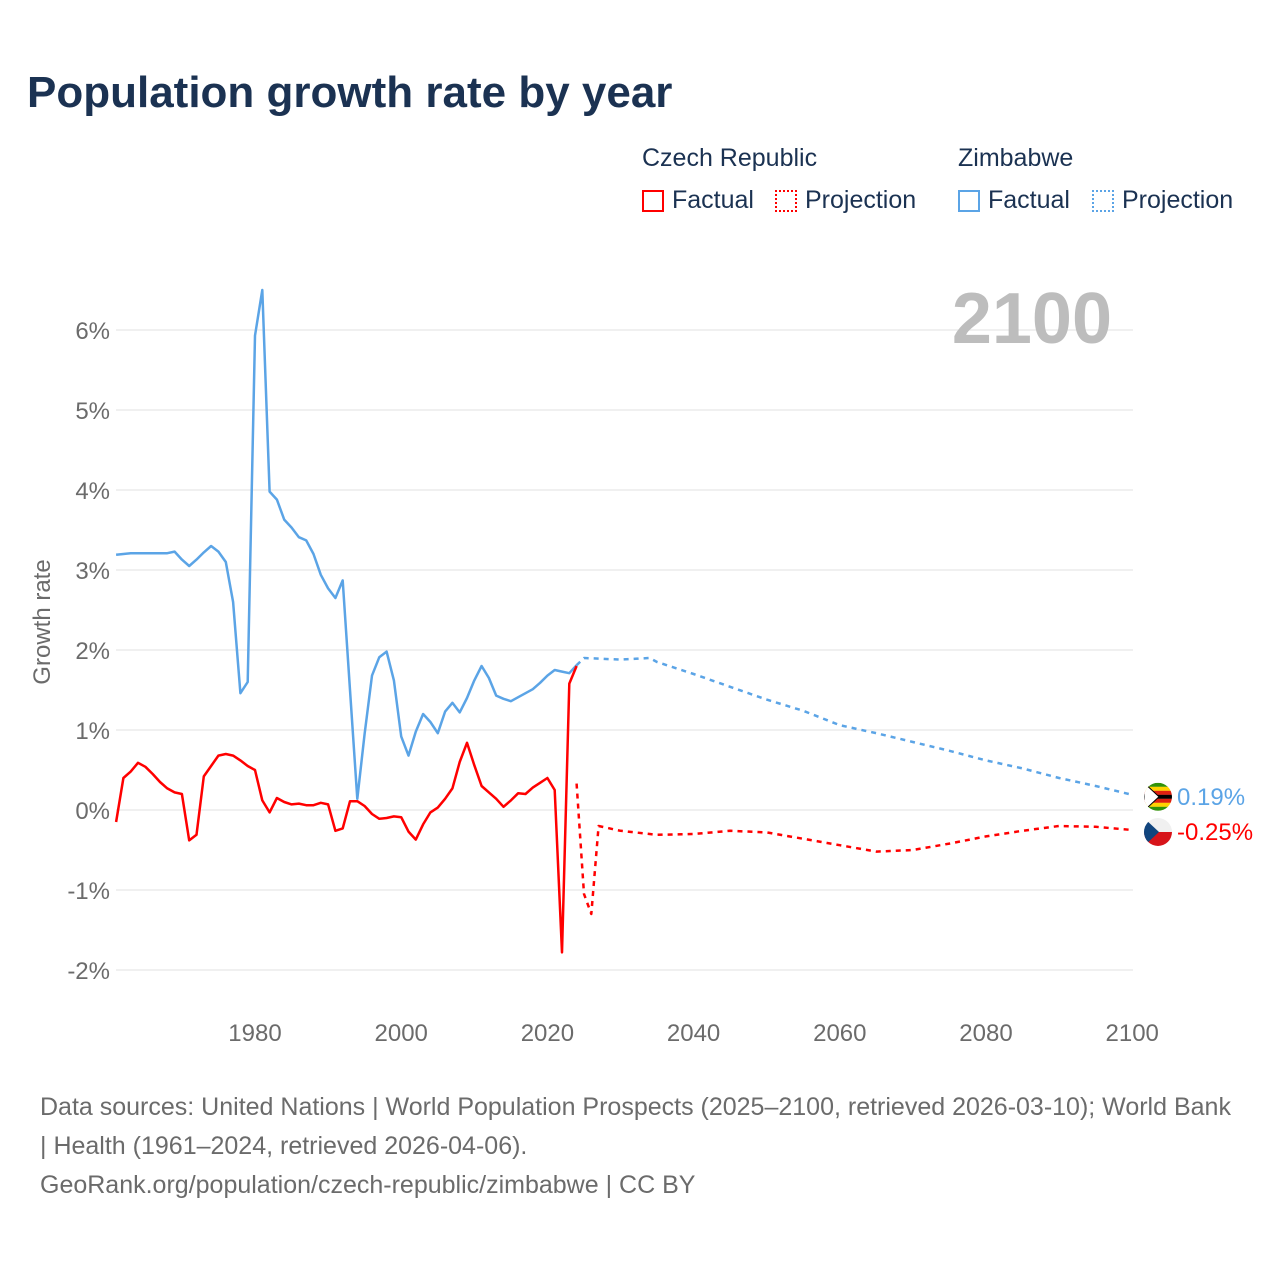  I want to click on legend-group-czech: Czech Republic, so click(730, 158).